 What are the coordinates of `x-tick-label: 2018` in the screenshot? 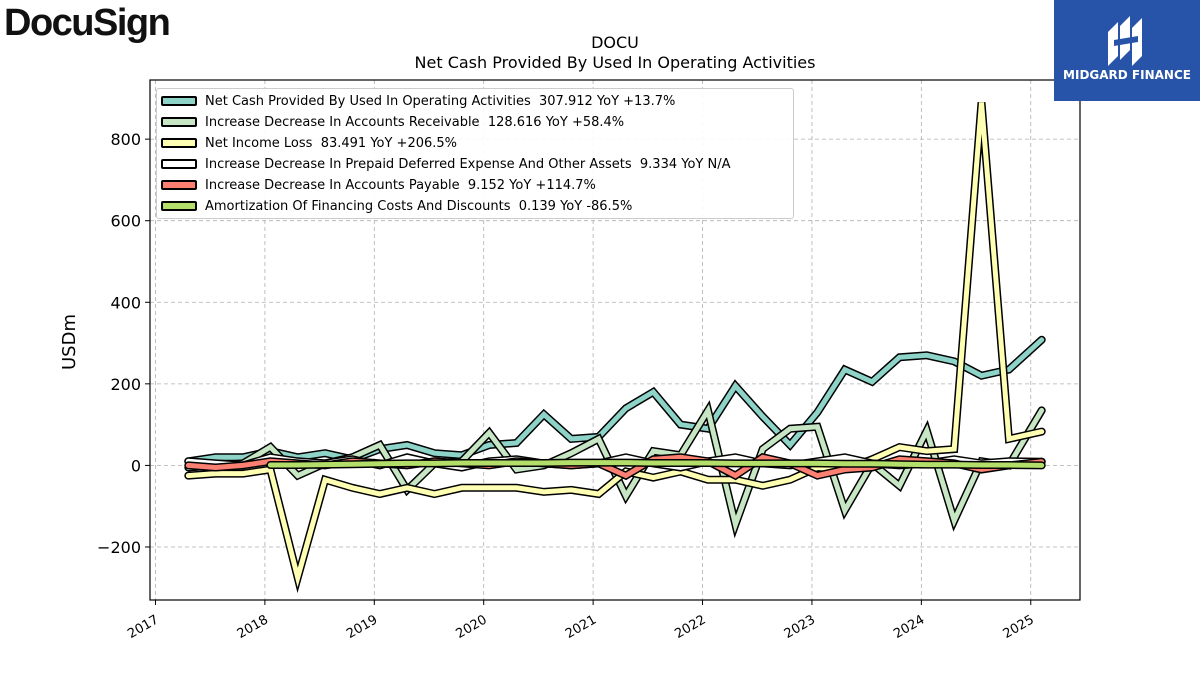 It's located at (253, 627).